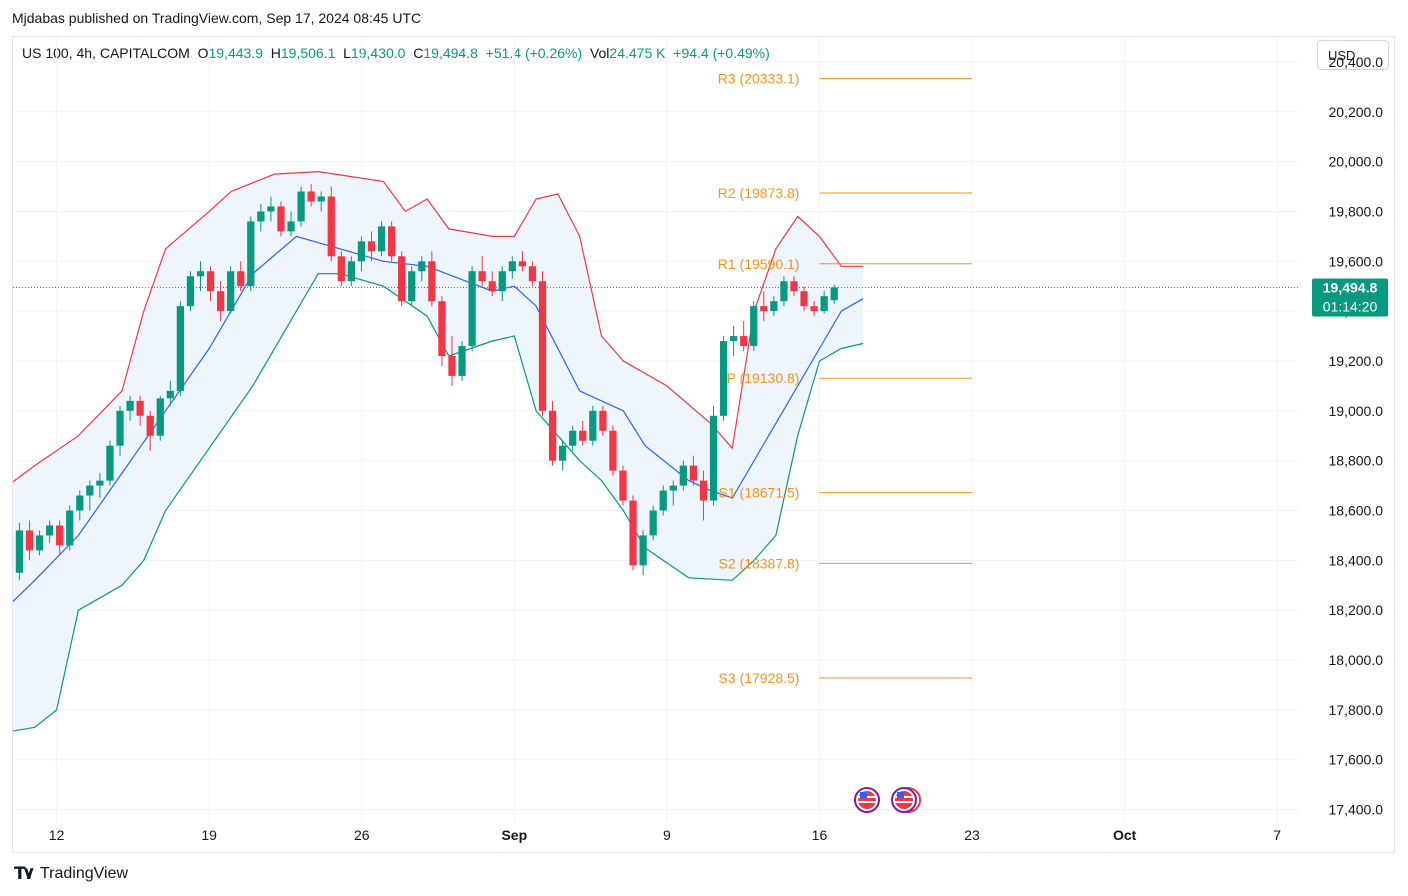  What do you see at coordinates (820, 835) in the screenshot?
I see `x-tick-label: 16` at bounding box center [820, 835].